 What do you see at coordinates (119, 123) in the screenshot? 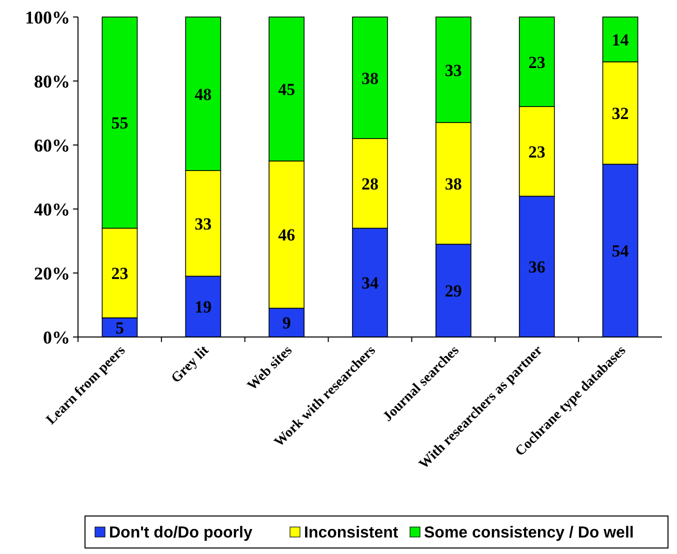
I see `annotation: 55` at bounding box center [119, 123].